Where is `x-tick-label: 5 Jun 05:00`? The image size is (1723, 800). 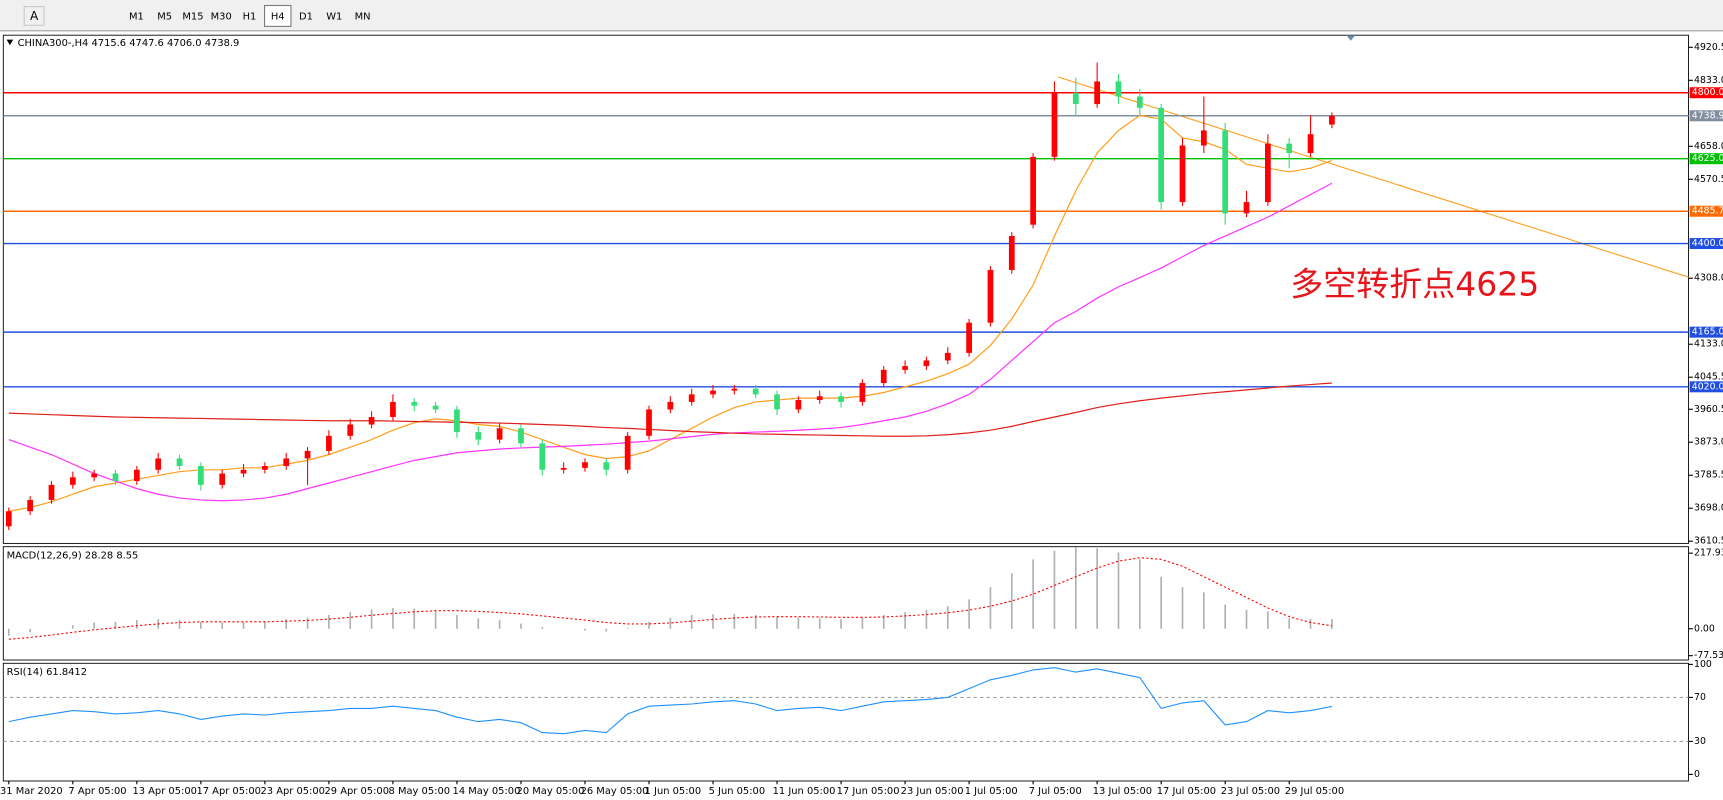
x-tick-label: 5 Jun 05:00 is located at coordinates (737, 791).